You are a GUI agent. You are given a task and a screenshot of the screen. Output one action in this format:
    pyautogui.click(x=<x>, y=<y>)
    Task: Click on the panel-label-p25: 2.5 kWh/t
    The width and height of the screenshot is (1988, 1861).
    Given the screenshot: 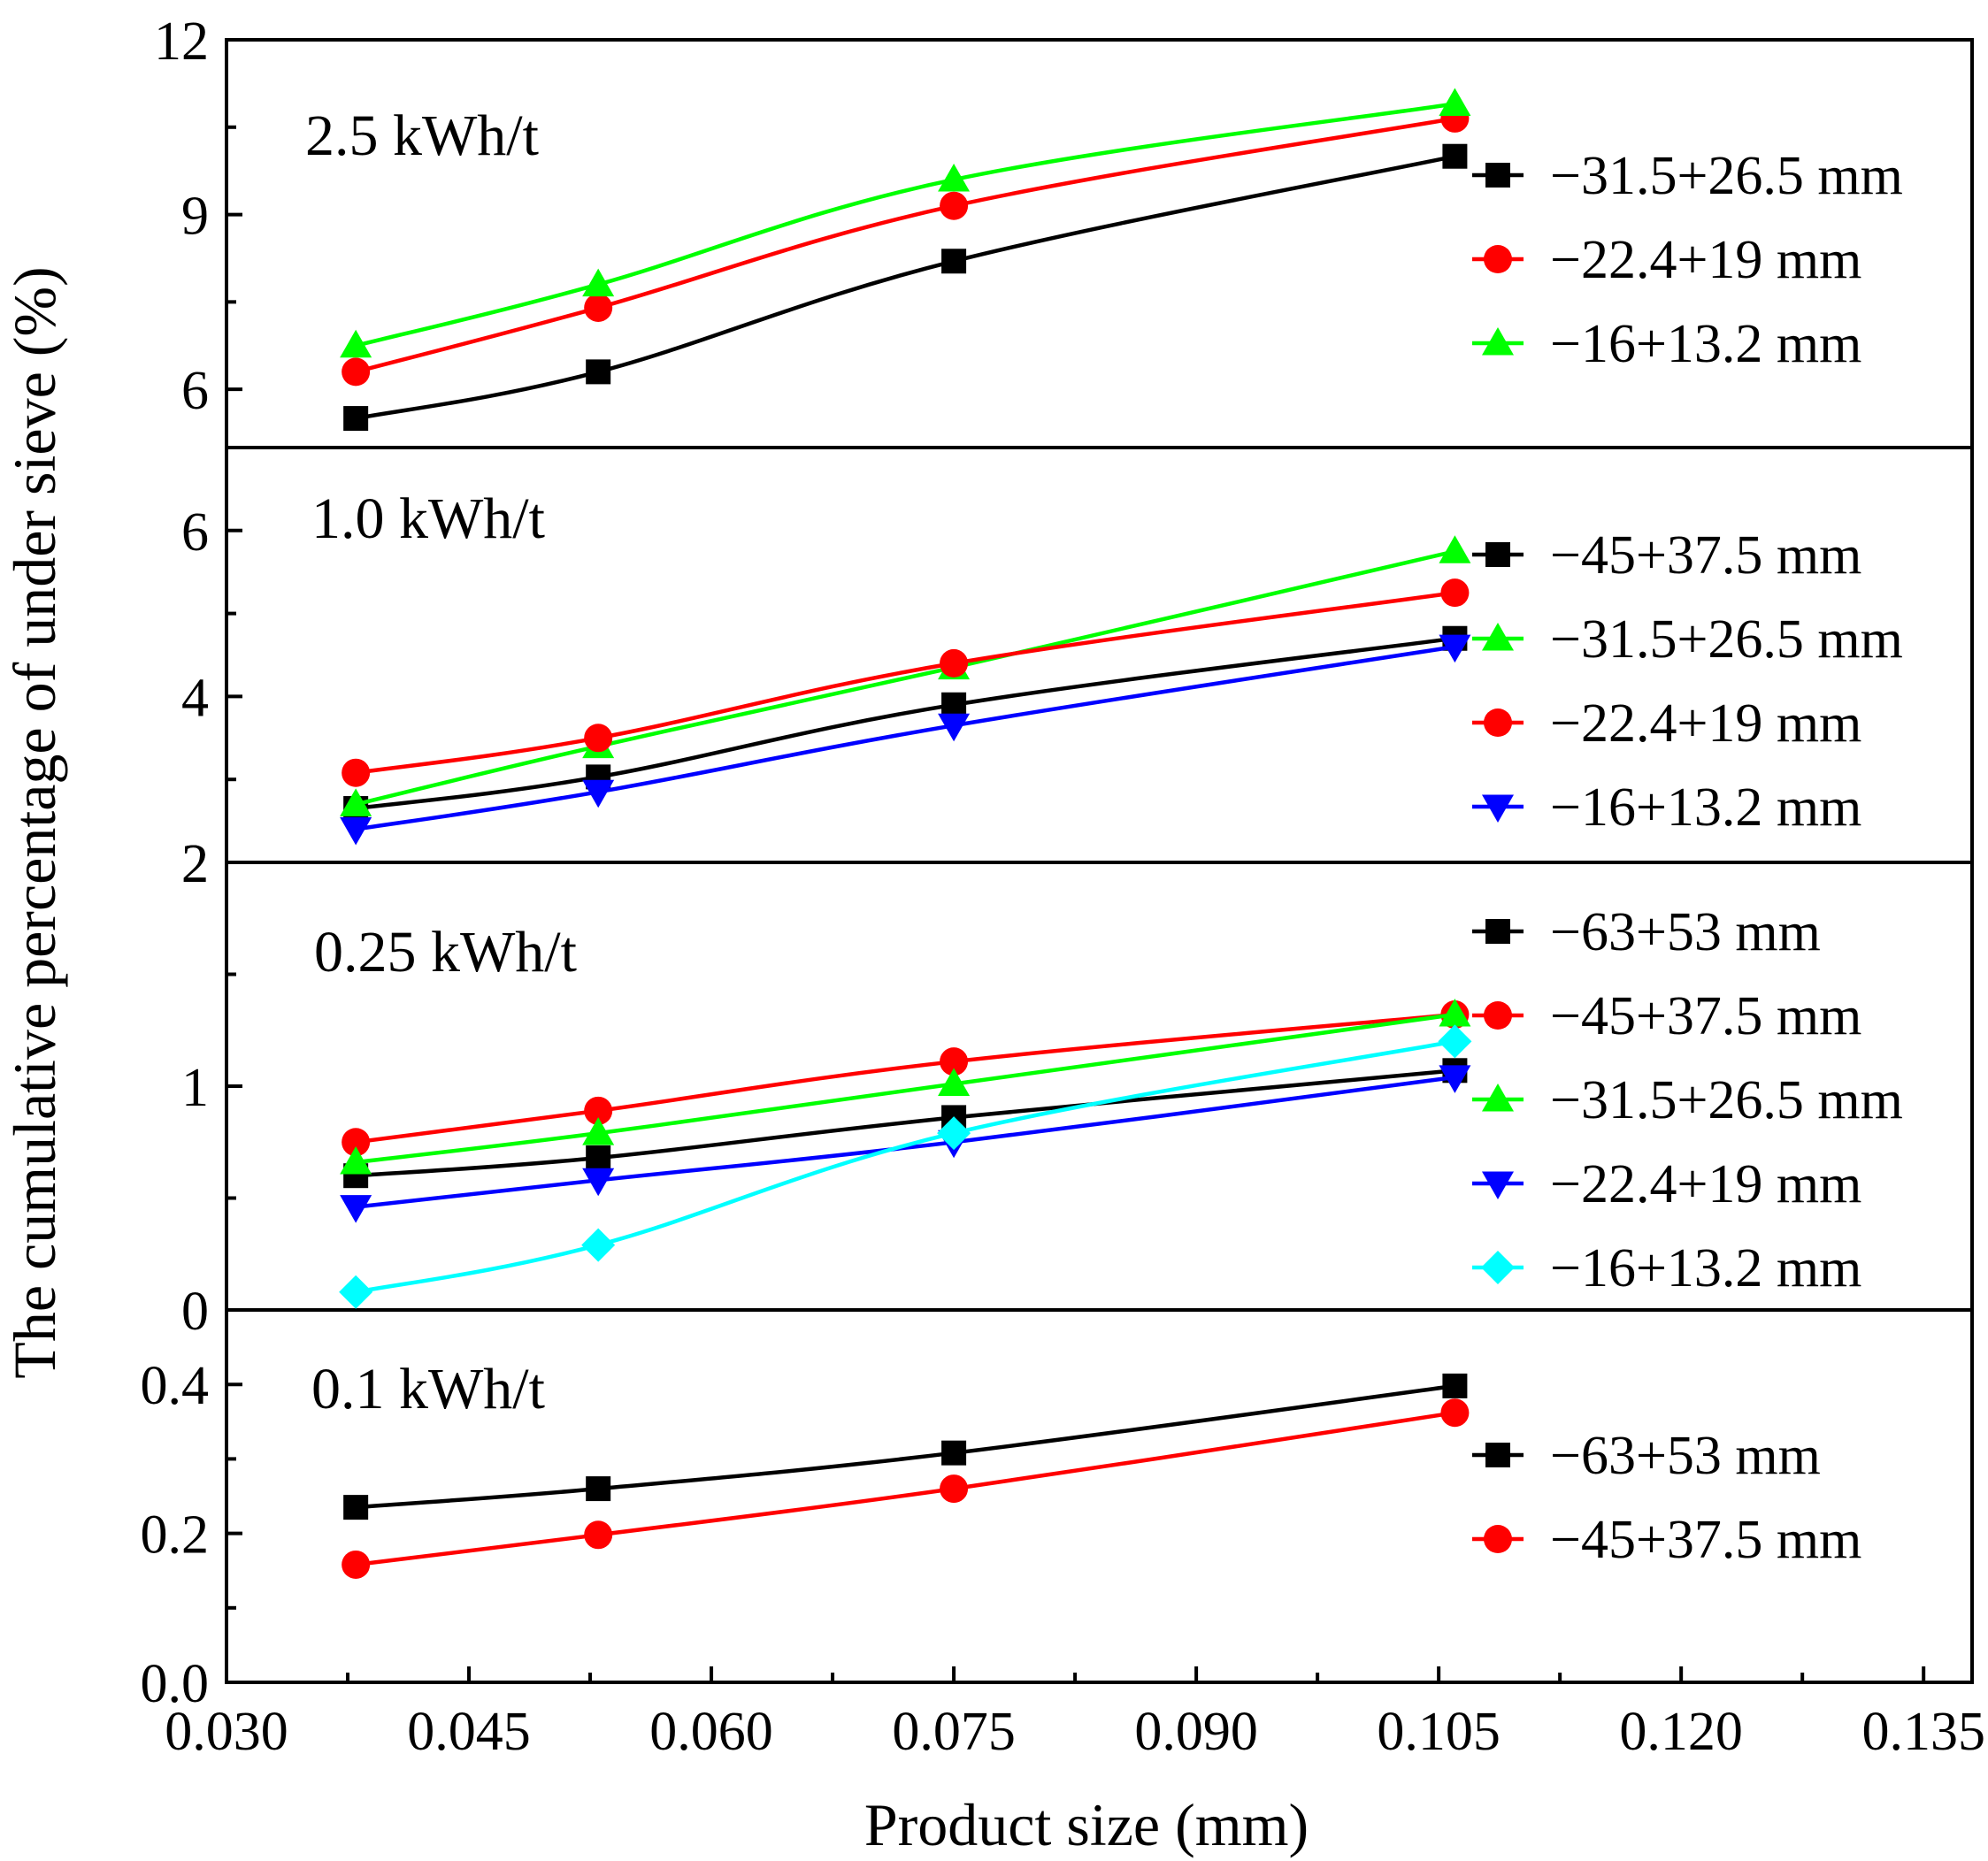 What is the action you would take?
    pyautogui.click(x=422, y=136)
    